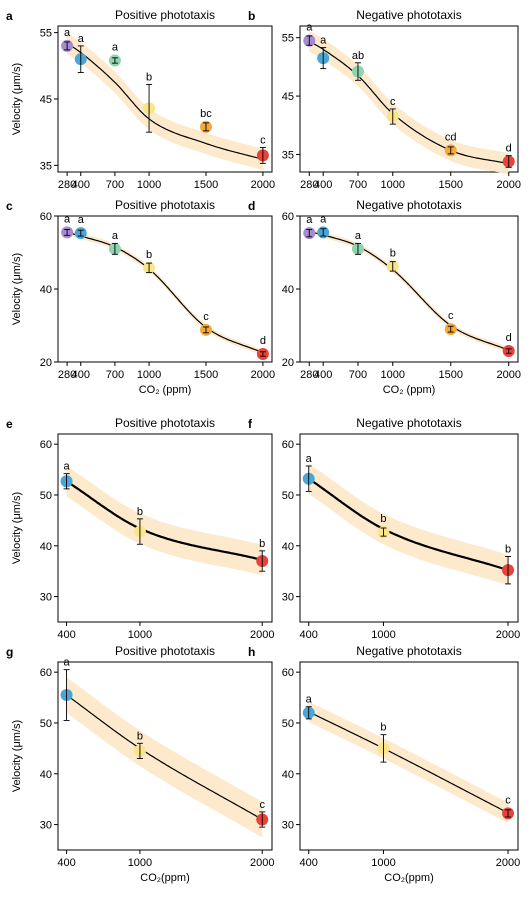 The width and height of the screenshot is (530, 919). What do you see at coordinates (9, 16) in the screenshot?
I see `panel-letter: a` at bounding box center [9, 16].